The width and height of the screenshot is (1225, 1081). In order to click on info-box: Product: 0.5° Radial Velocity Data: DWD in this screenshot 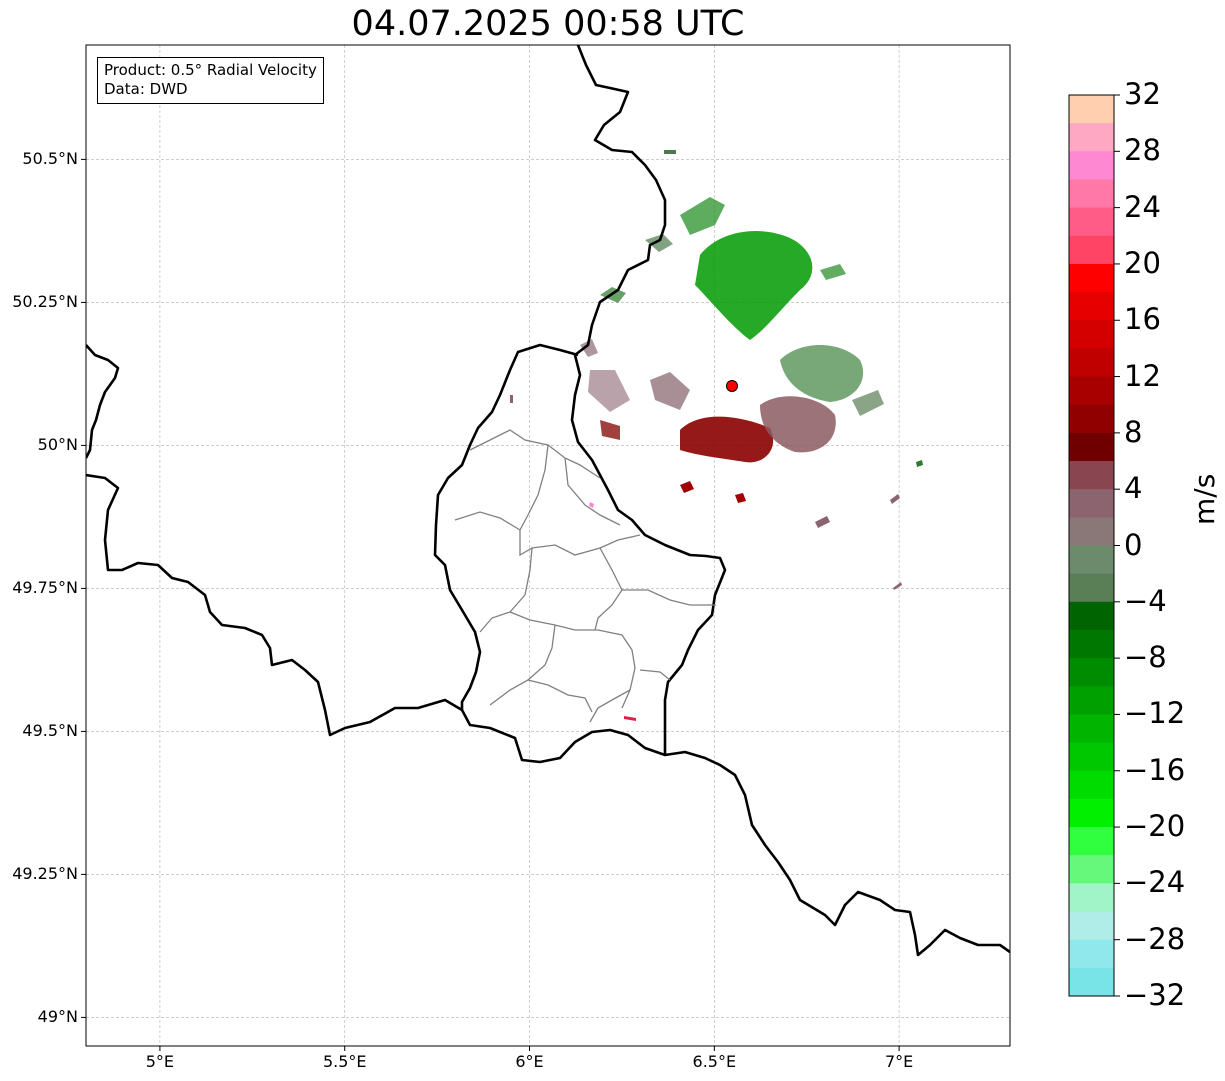, I will do `click(210, 80)`.